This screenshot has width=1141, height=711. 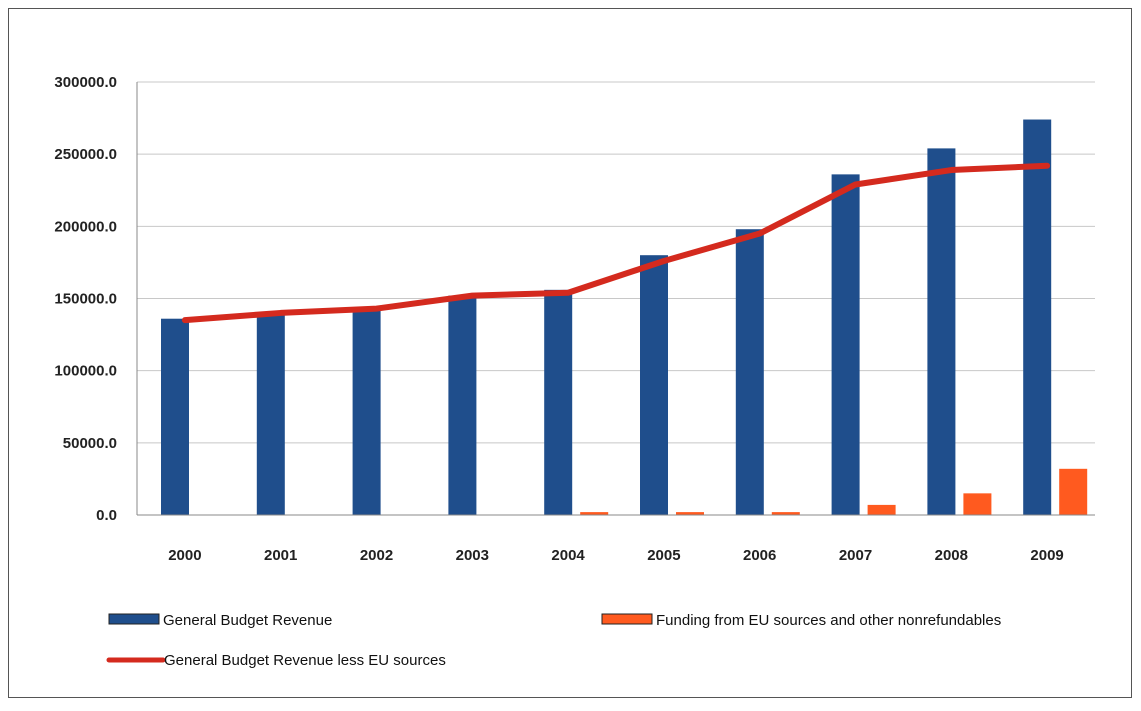 What do you see at coordinates (247, 620) in the screenshot?
I see `legend-label-general-budget-revenue: General Budget Revenue` at bounding box center [247, 620].